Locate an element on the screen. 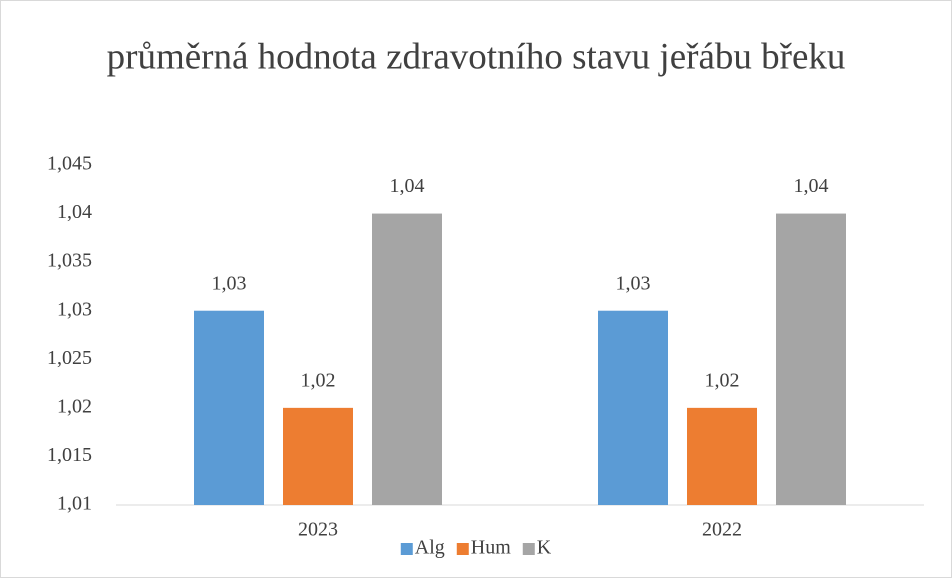  legend-label: K is located at coordinates (544, 548).